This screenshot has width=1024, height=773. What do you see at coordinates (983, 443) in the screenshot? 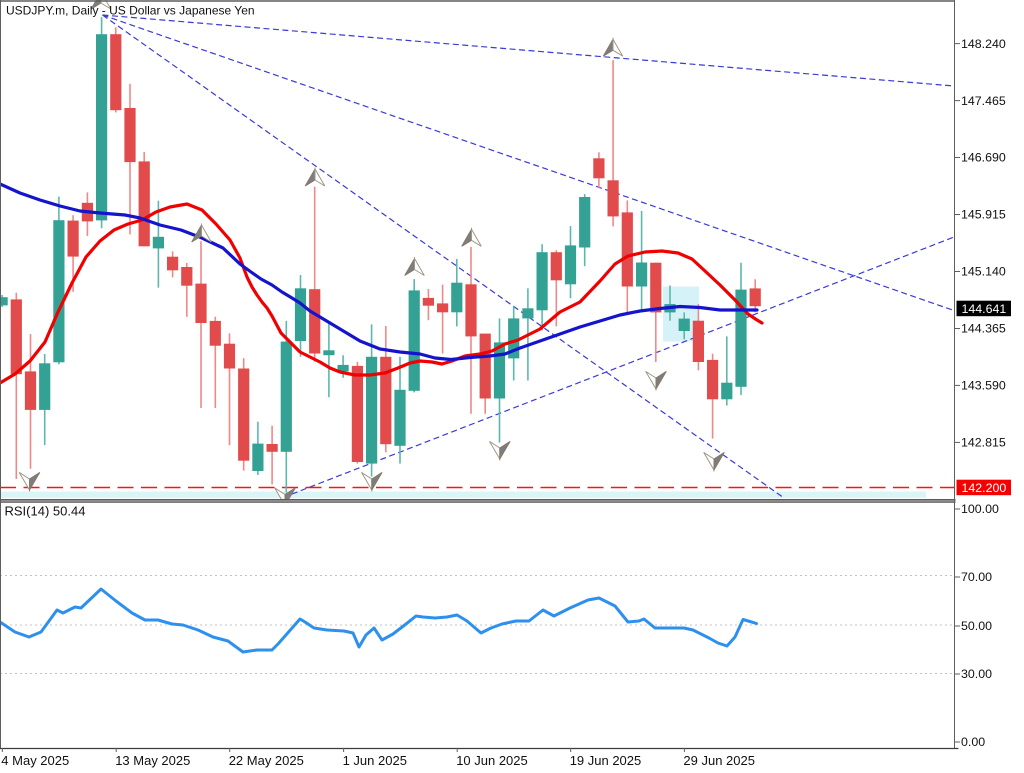
I see `svg-text: 142.815` at bounding box center [983, 443].